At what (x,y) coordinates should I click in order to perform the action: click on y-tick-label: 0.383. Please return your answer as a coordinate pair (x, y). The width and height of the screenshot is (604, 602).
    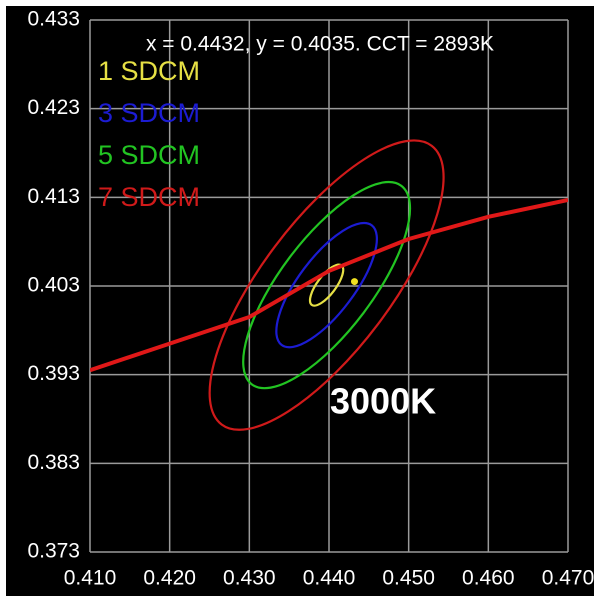
    Looking at the image, I should click on (53, 462).